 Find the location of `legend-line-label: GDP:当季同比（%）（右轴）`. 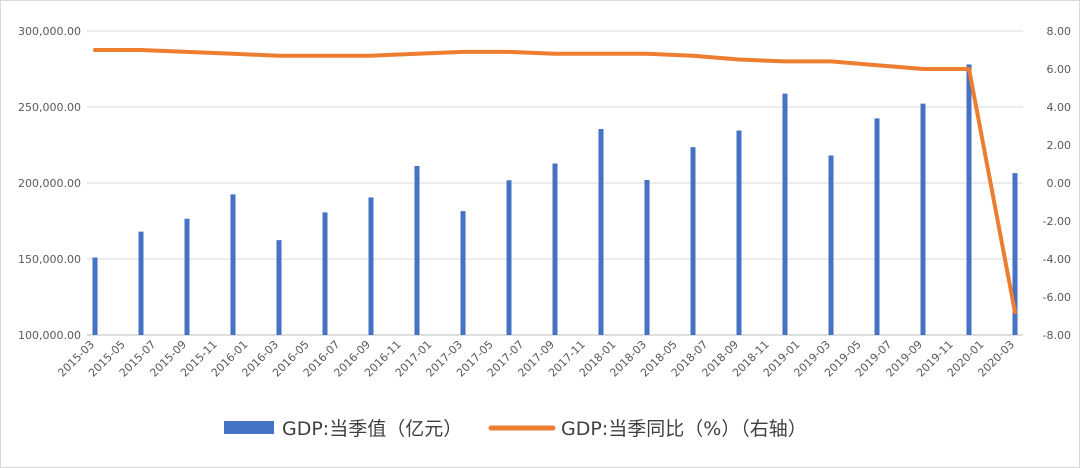

legend-line-label: GDP:当季同比（%）（右轴） is located at coordinates (684, 429).